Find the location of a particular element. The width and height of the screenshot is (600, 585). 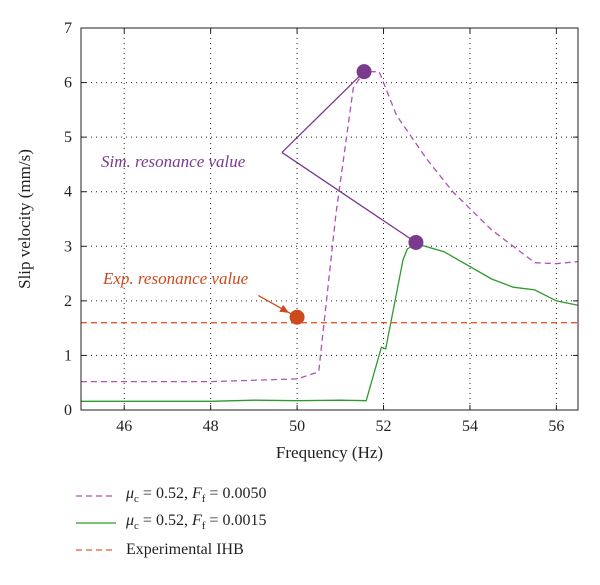

legend-item-exp-ihb: Experimental IHB is located at coordinates (171, 549).